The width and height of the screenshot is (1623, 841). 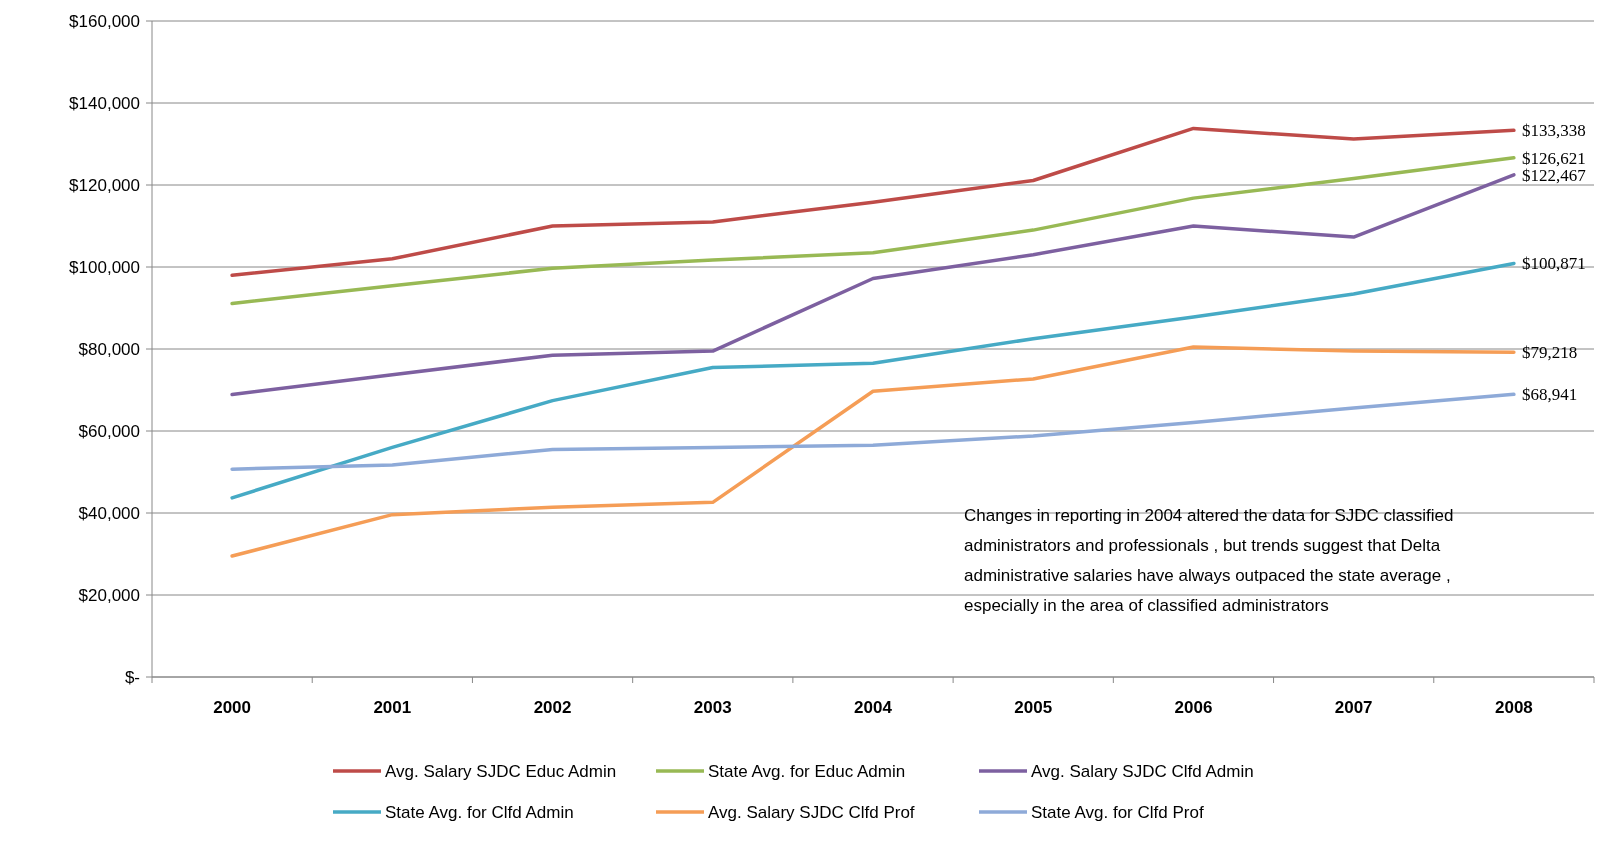 I want to click on y-tick-label: $120,000, so click(x=104, y=185).